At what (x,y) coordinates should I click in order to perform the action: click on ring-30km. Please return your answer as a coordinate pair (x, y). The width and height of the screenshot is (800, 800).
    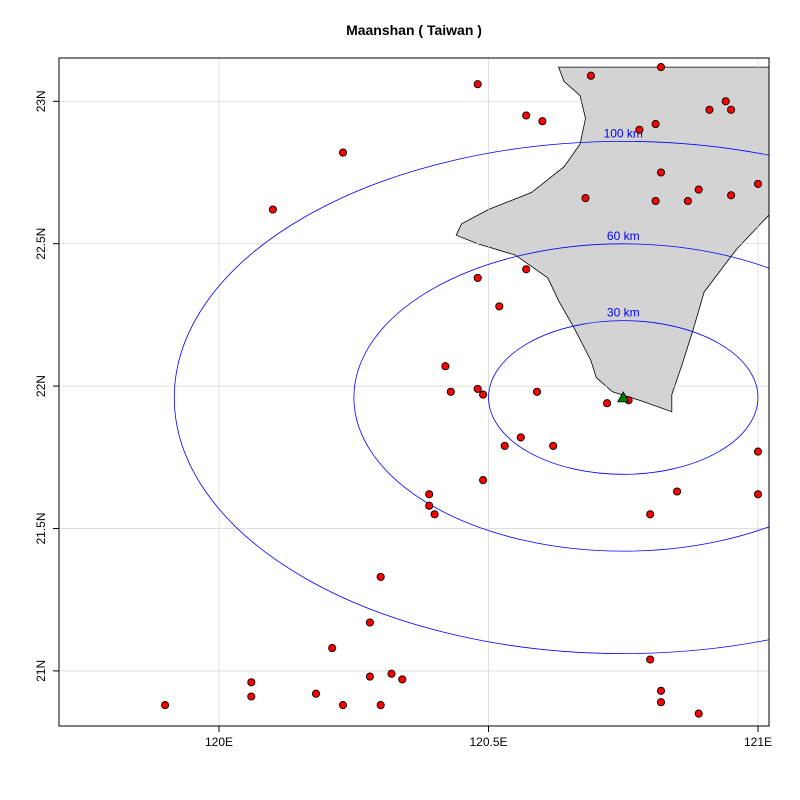
    Looking at the image, I should click on (623, 397).